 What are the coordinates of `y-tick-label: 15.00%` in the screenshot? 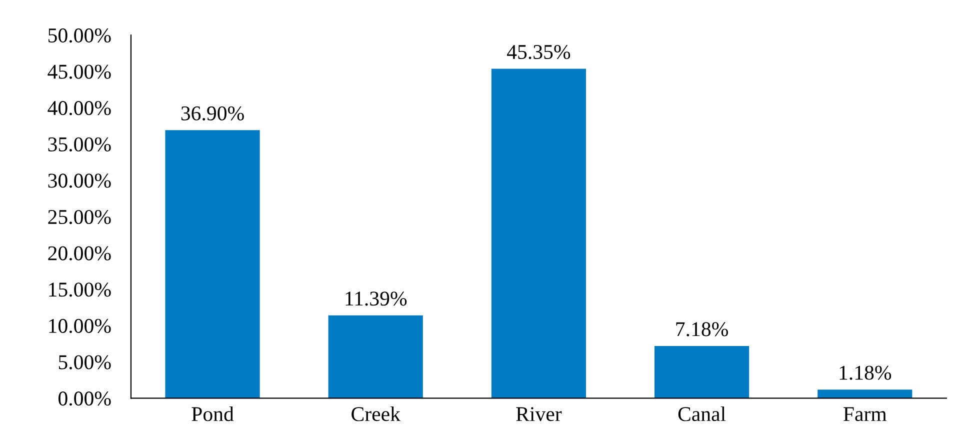 It's located at (80, 289).